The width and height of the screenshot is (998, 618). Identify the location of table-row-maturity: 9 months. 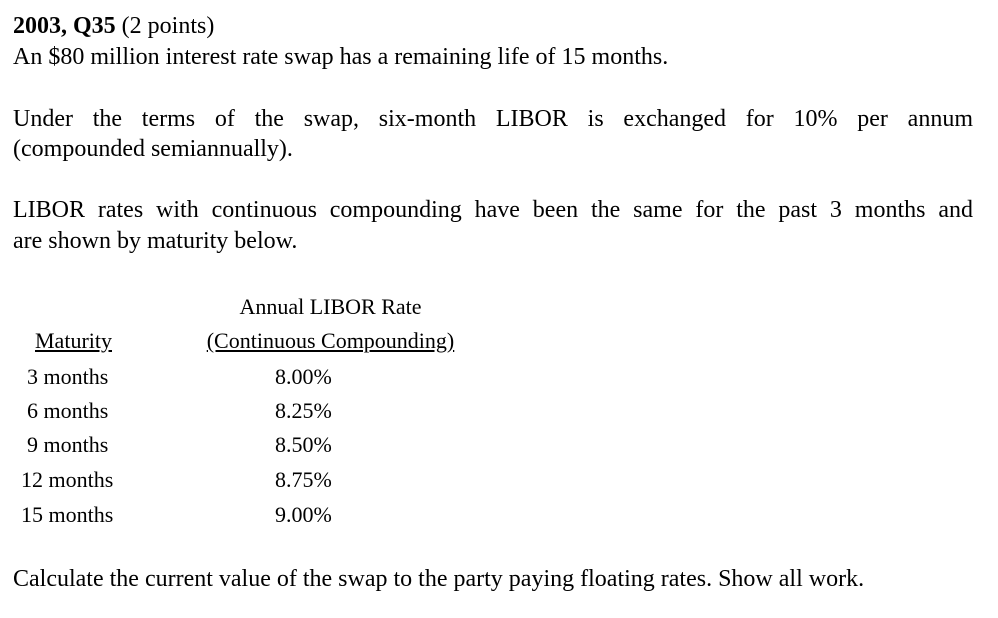
(68, 444).